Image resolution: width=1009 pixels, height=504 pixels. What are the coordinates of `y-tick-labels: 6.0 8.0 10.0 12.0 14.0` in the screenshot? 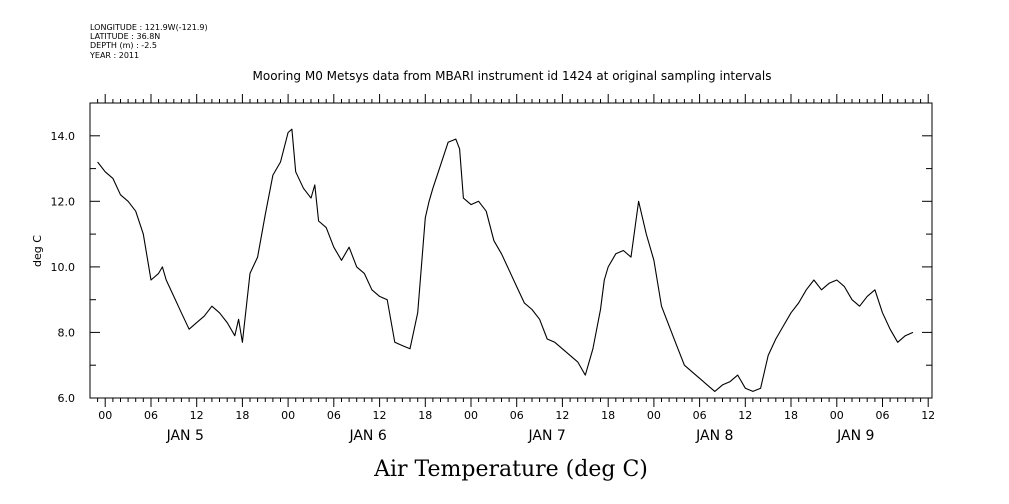 It's located at (63, 267).